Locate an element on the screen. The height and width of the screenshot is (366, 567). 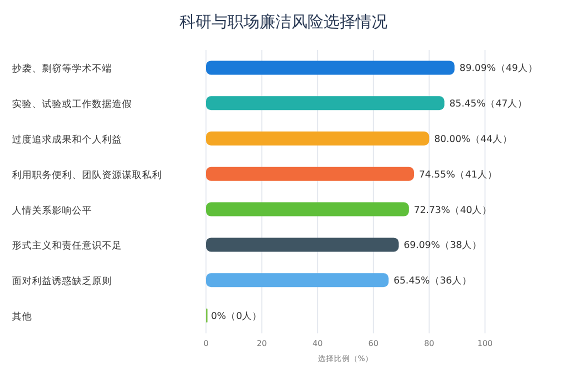
y-tick-label: 其他 is located at coordinates (22, 316).